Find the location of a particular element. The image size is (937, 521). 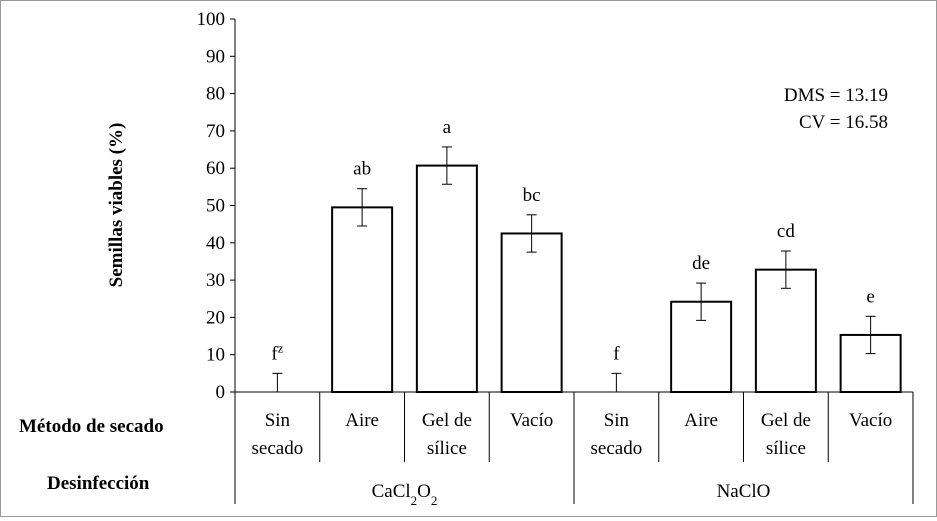

significance-letter: fz is located at coordinates (277, 352).